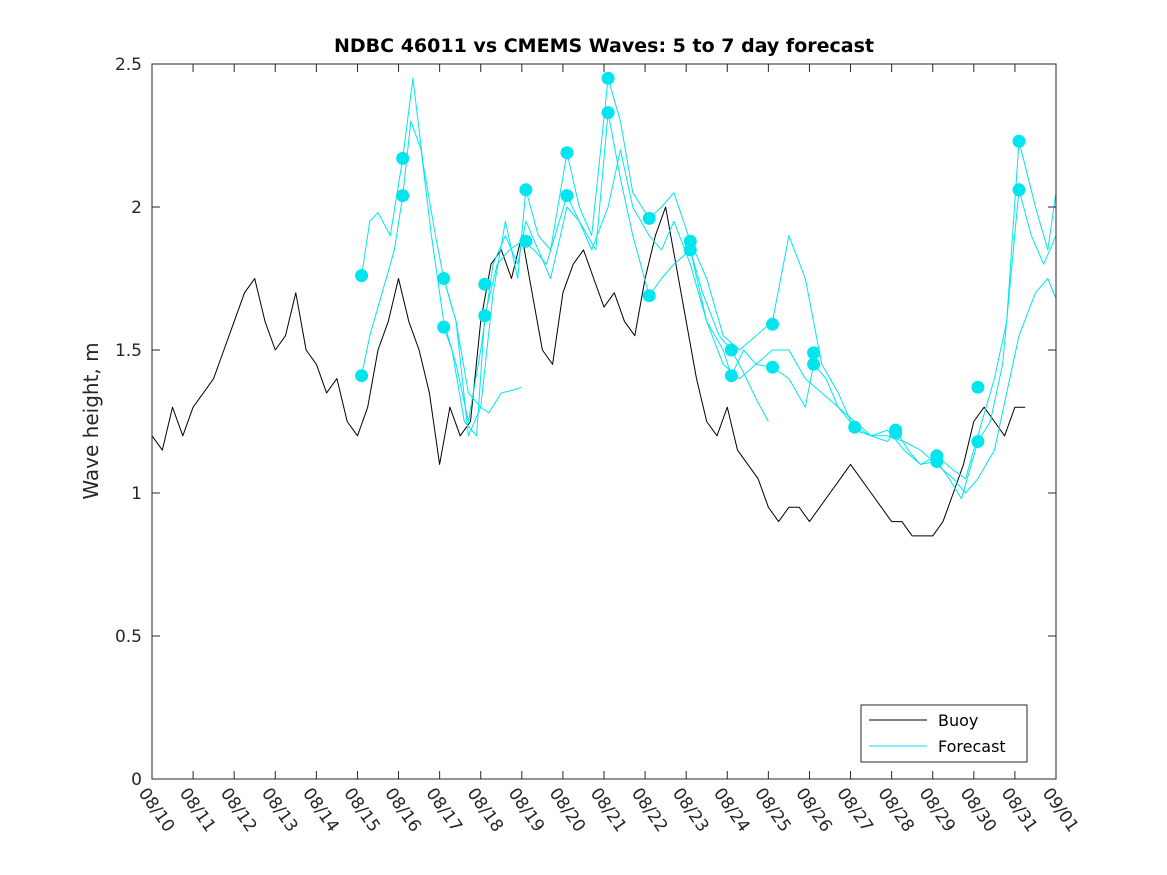 This screenshot has height=875, width=1167. What do you see at coordinates (136, 780) in the screenshot?
I see `y-tick-label-0: 0` at bounding box center [136, 780].